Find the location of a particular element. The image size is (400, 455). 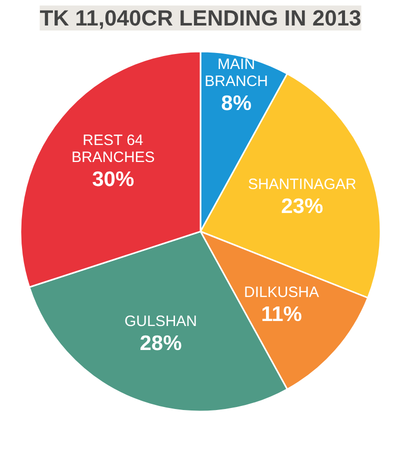

slice-label: MAIN BRANCH is located at coordinates (236, 73).